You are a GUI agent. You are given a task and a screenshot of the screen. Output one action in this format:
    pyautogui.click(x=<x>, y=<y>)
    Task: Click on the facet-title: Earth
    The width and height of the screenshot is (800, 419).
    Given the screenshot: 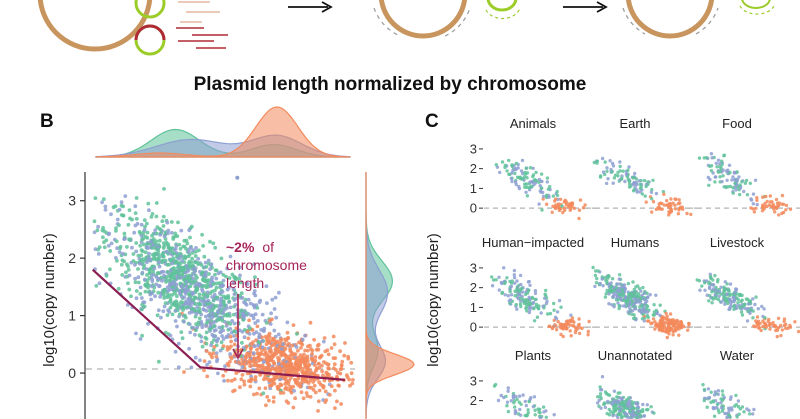 What is the action you would take?
    pyautogui.click(x=634, y=123)
    